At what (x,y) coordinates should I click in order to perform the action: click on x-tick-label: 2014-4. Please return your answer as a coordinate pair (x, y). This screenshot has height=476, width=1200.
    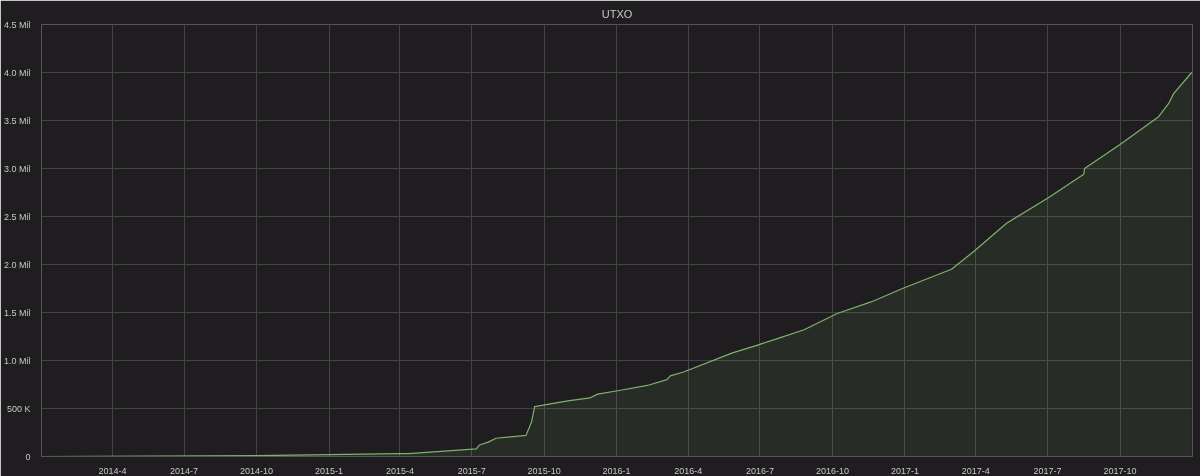
    Looking at the image, I should click on (112, 470).